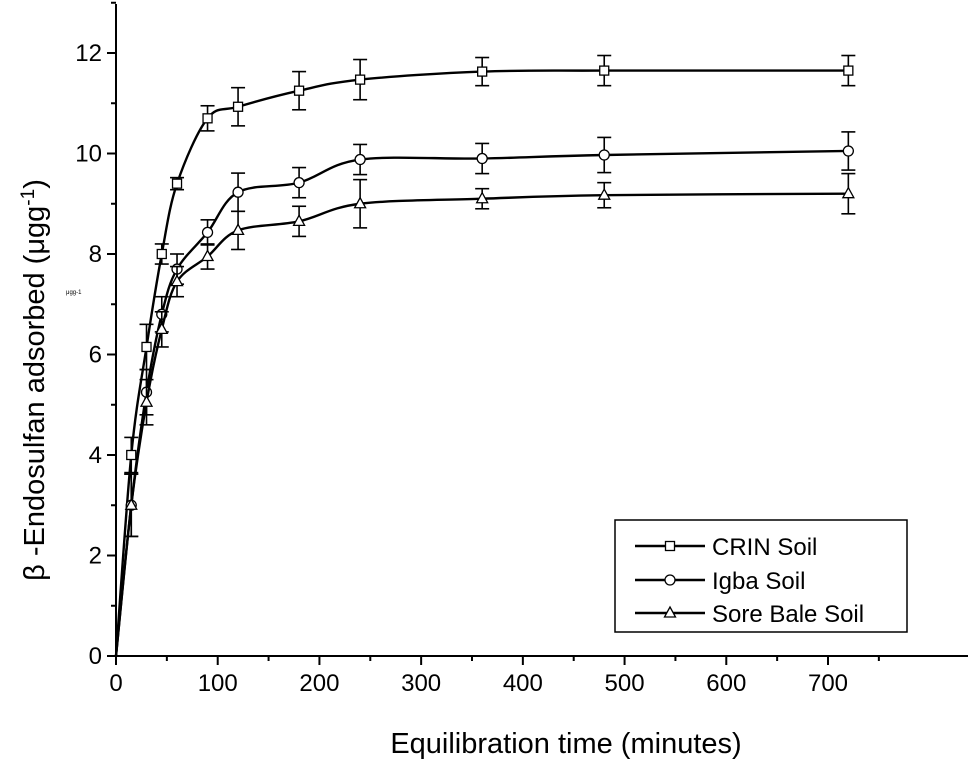 The width and height of the screenshot is (970, 763). I want to click on legend-label-sore-bale: Sore Bale Soil, so click(788, 614).